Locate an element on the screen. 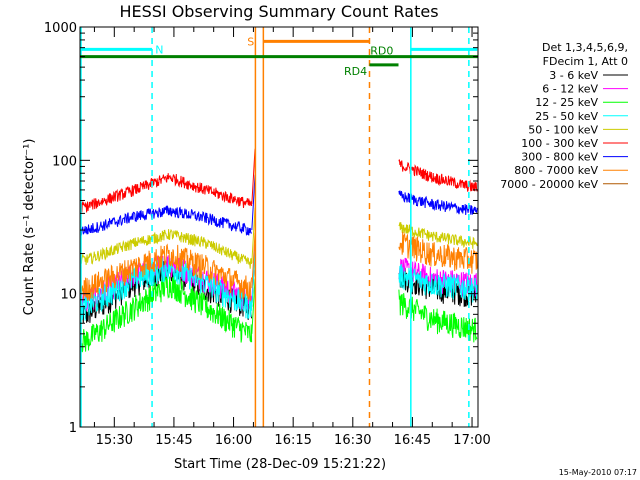 The width and height of the screenshot is (640, 480). x-tick-label: 16:15 is located at coordinates (292, 440).